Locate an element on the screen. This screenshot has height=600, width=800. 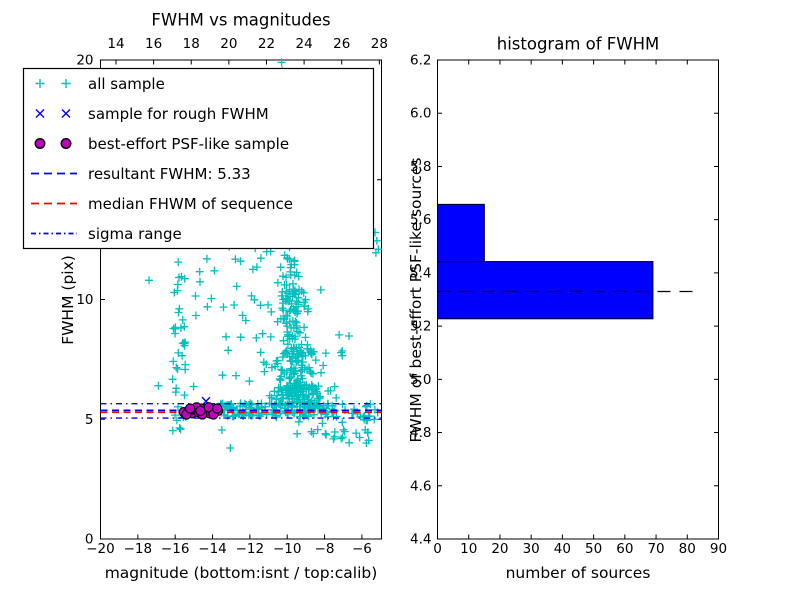
right-plot-xlabel: number of sources is located at coordinates (578, 573).